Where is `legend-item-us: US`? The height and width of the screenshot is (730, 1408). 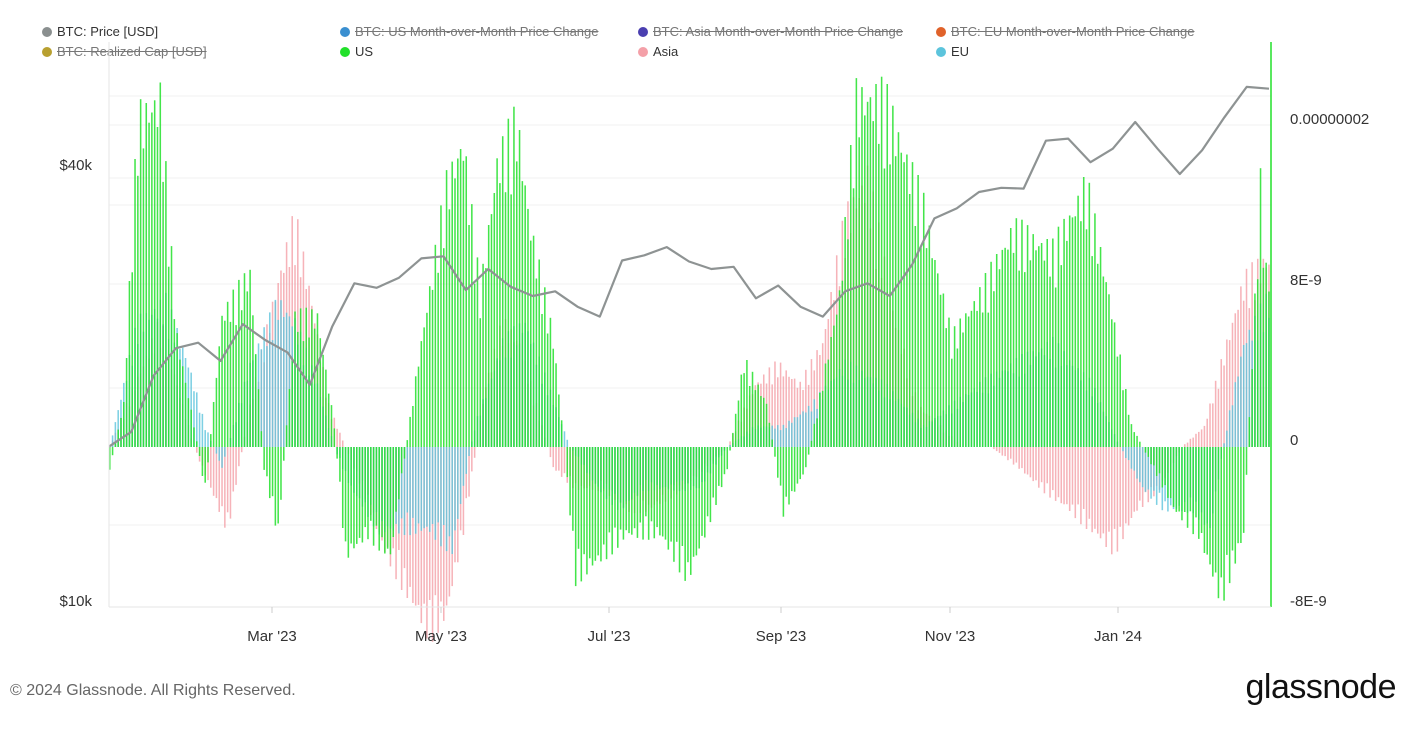 legend-item-us: US is located at coordinates (356, 51).